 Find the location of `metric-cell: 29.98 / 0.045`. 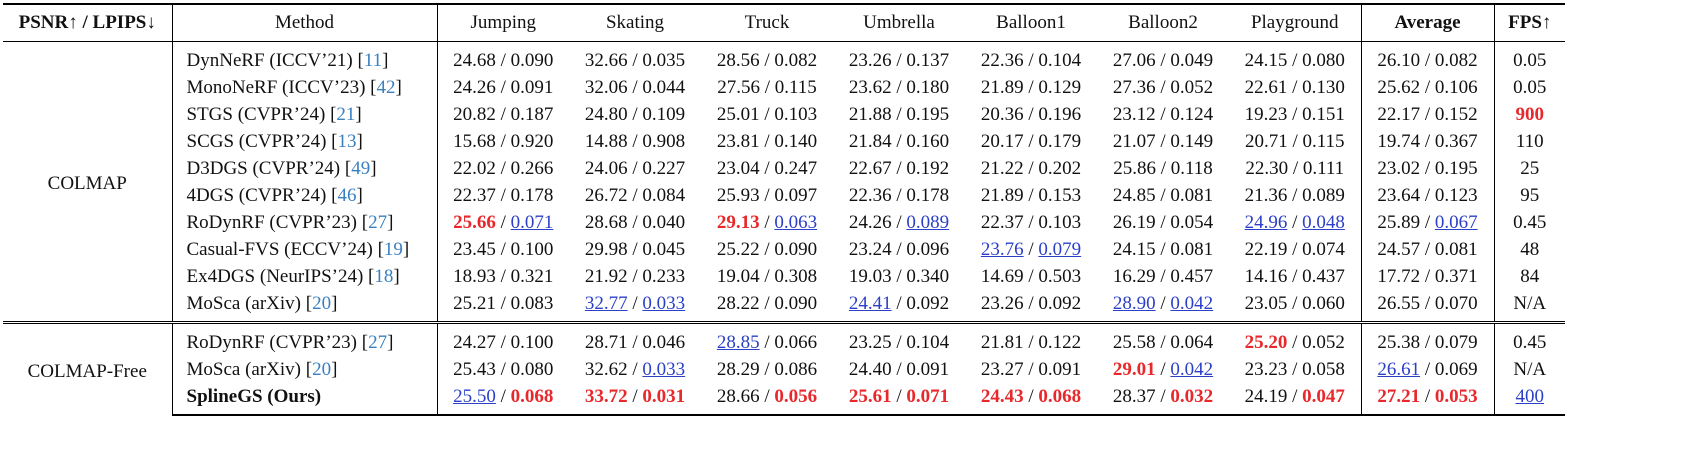

metric-cell: 29.98 / 0.045 is located at coordinates (635, 249).